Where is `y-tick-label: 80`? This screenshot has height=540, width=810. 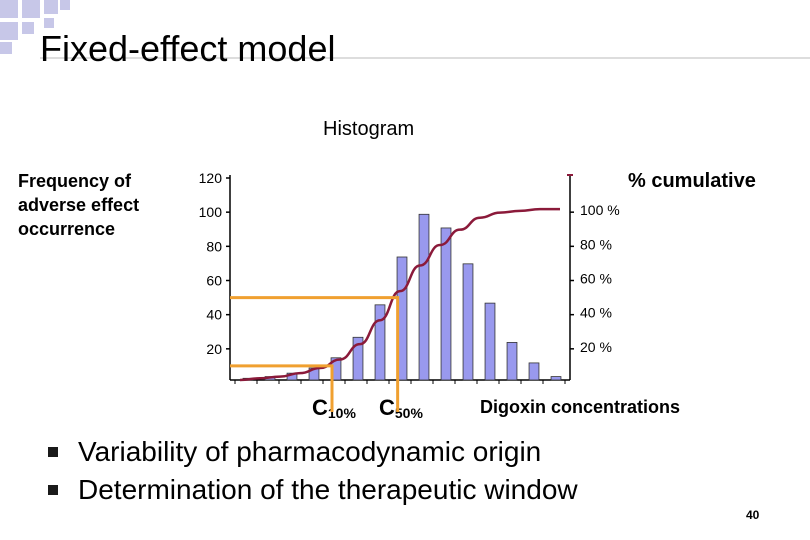
y-tick-label: 80 is located at coordinates (214, 246).